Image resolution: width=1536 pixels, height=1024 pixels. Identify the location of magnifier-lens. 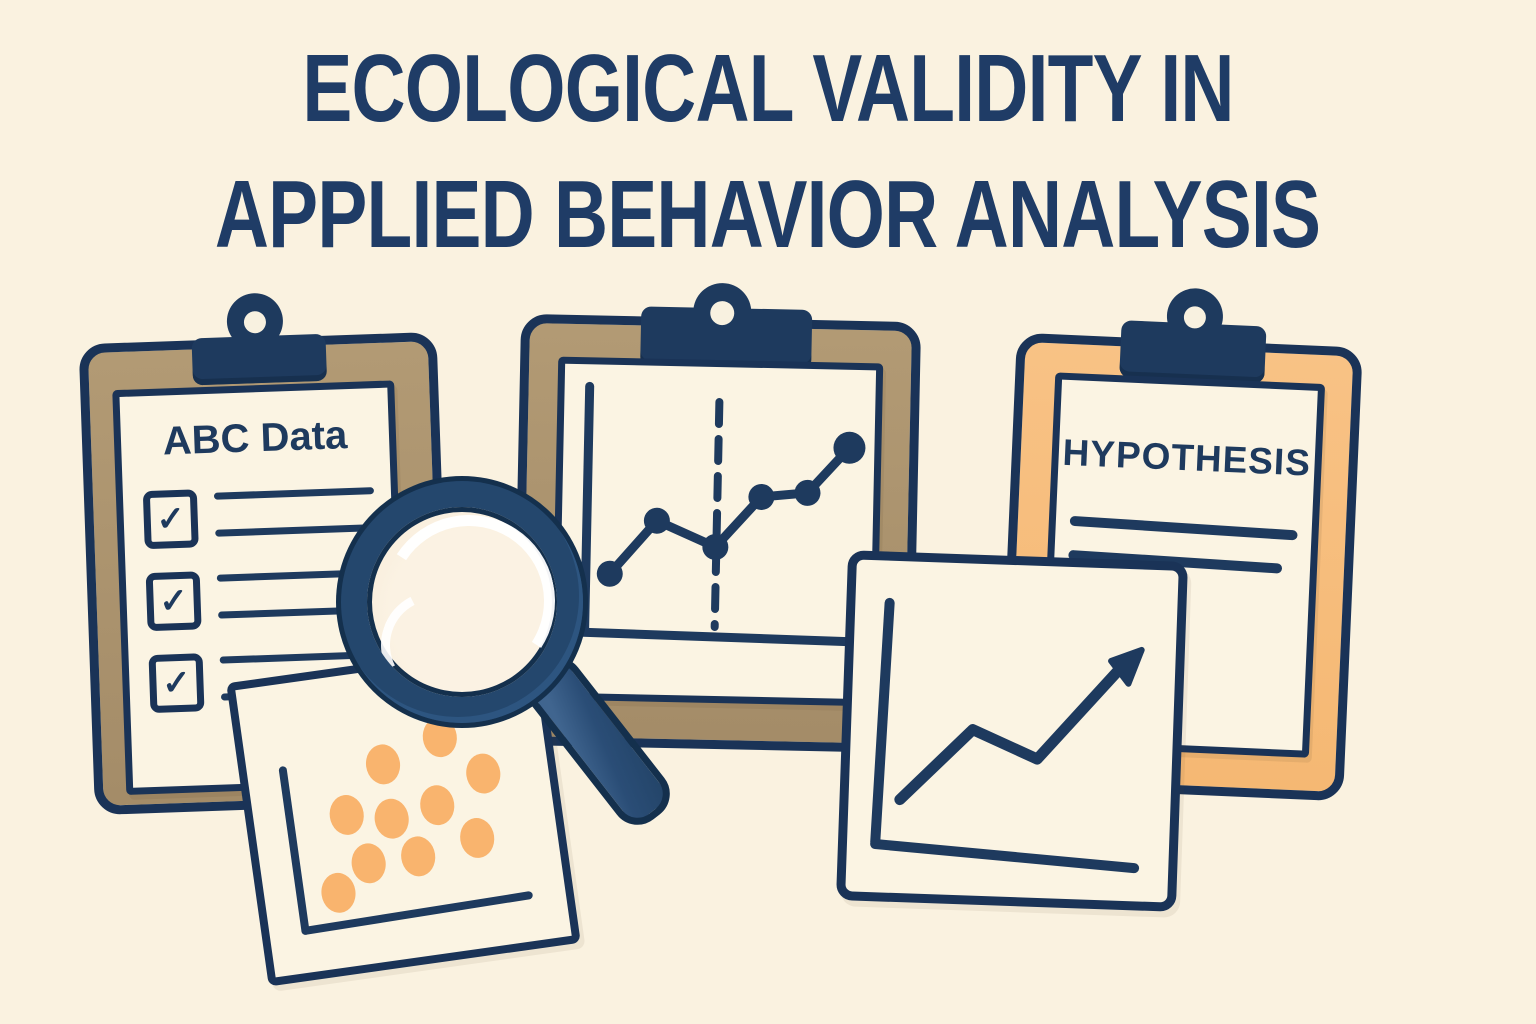
(462, 602).